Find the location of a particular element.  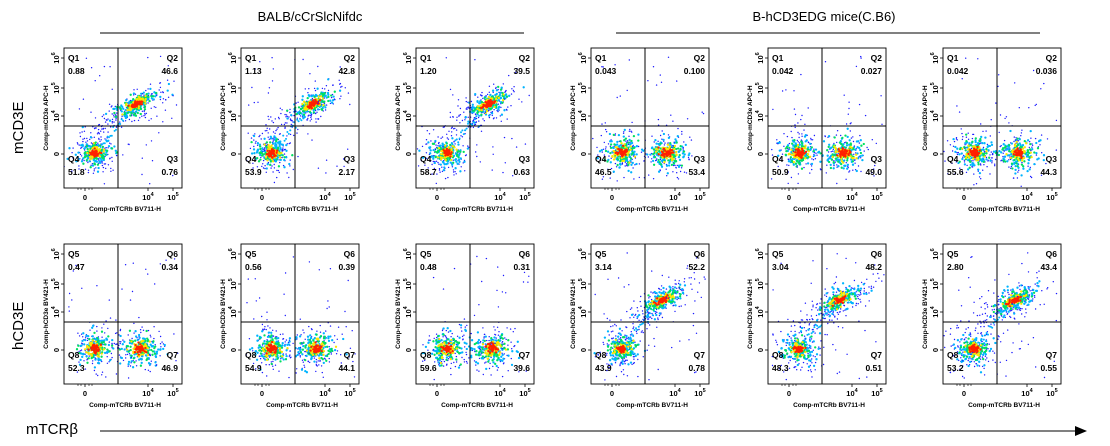

quadrant-percent: 53.4 is located at coordinates (696, 172).